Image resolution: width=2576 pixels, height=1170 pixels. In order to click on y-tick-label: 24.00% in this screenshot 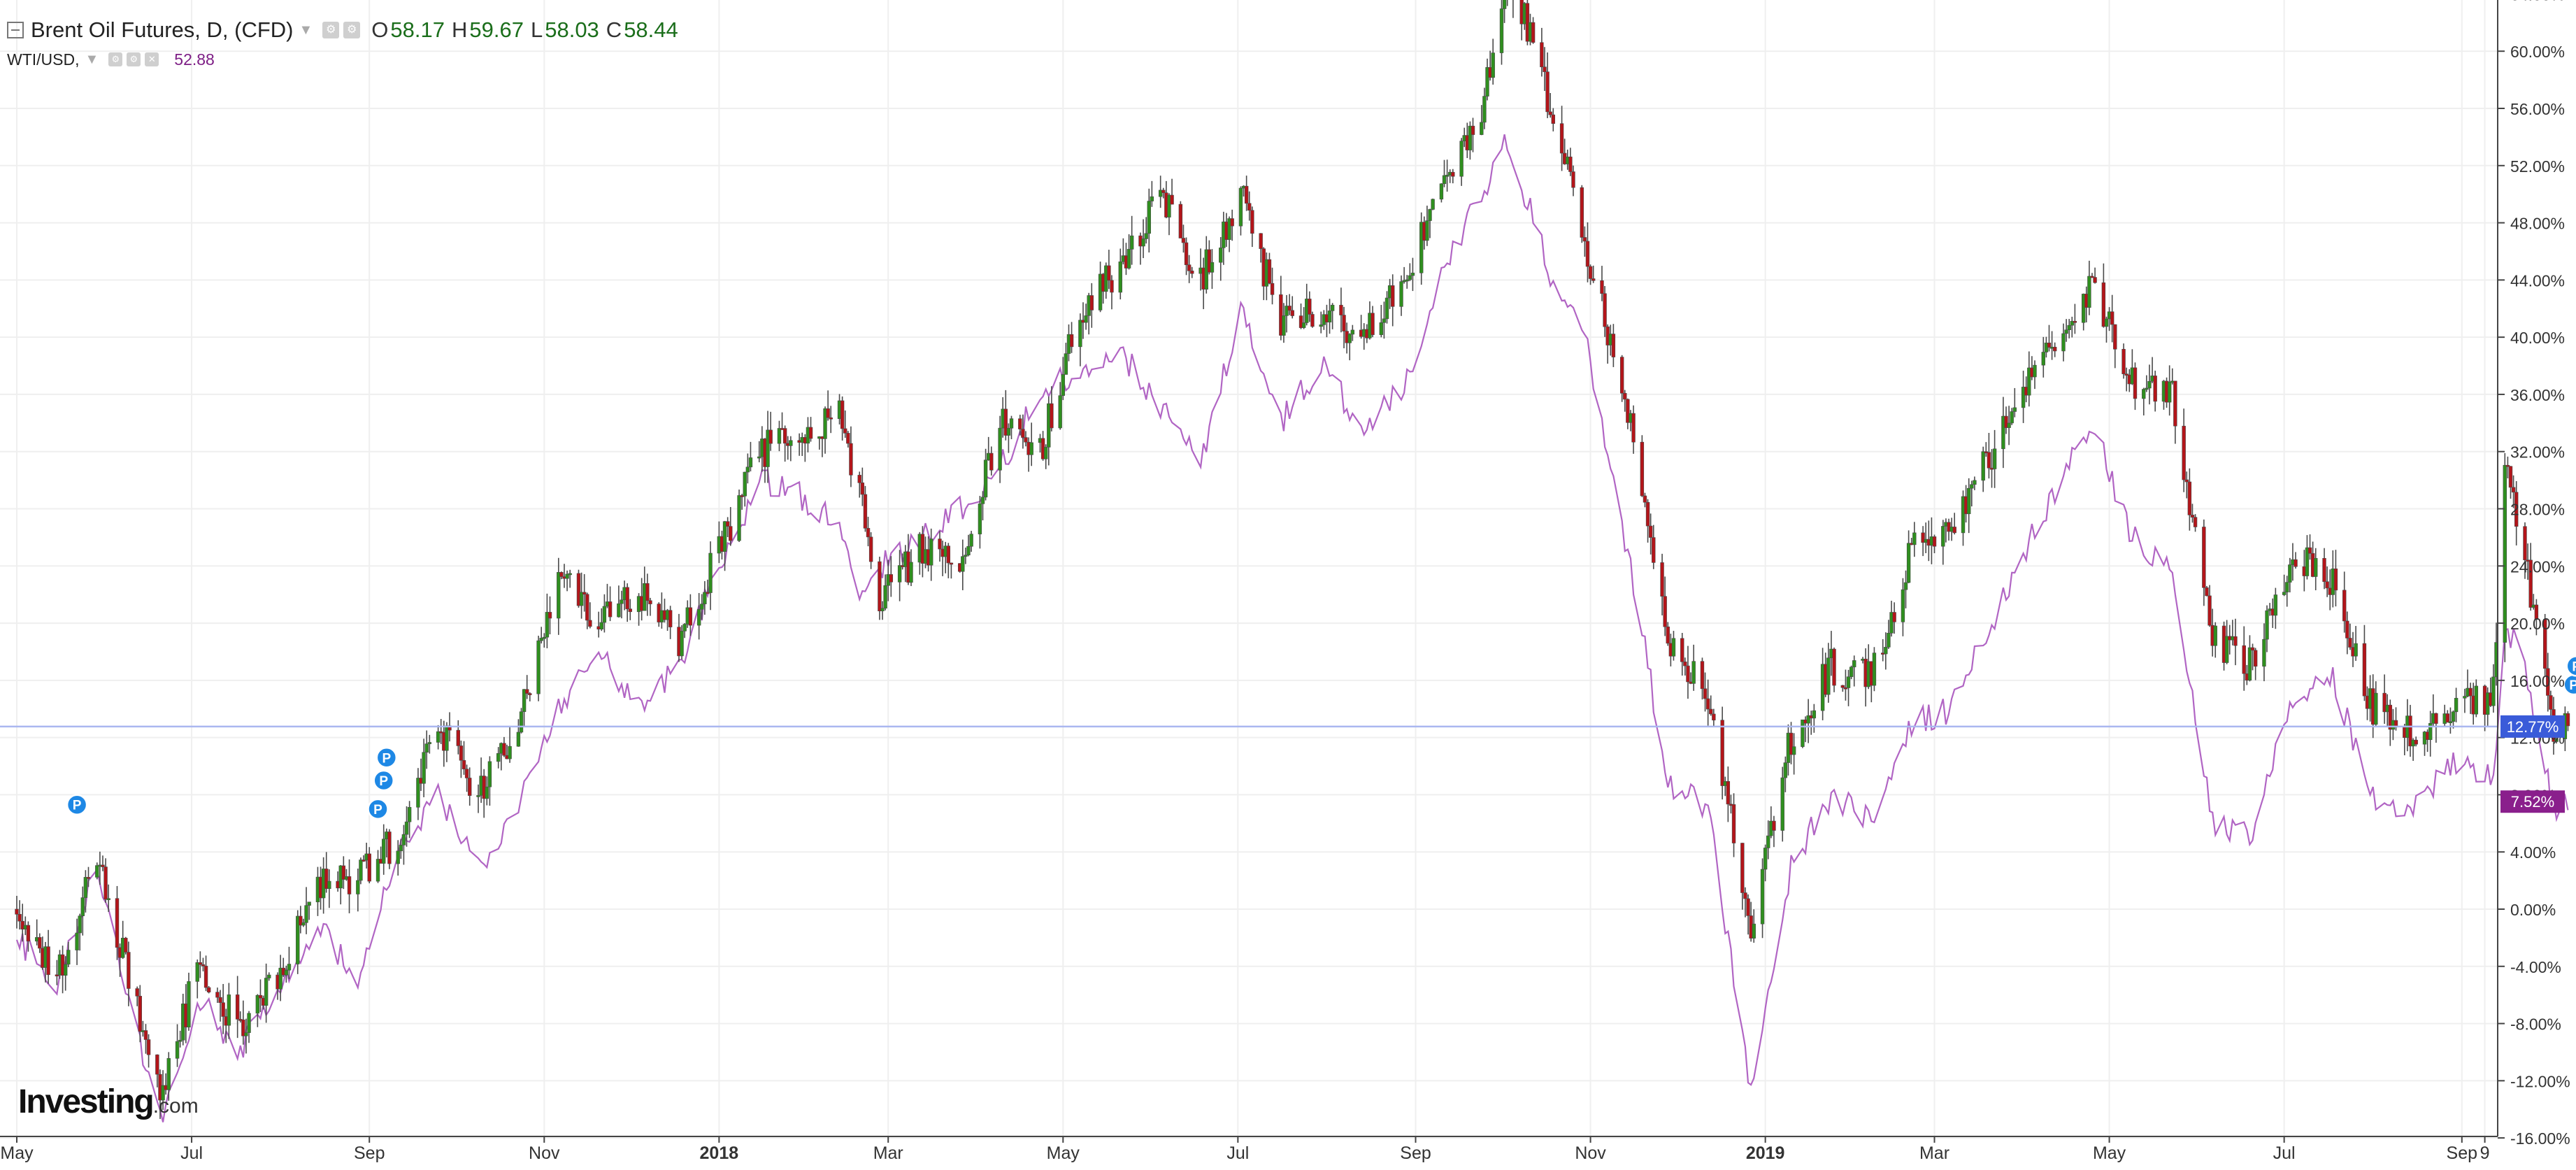, I will do `click(2537, 566)`.